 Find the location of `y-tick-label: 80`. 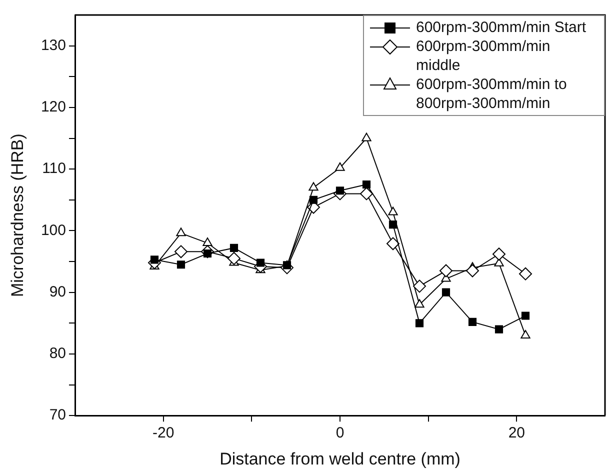

y-tick-label: 80 is located at coordinates (57, 353).